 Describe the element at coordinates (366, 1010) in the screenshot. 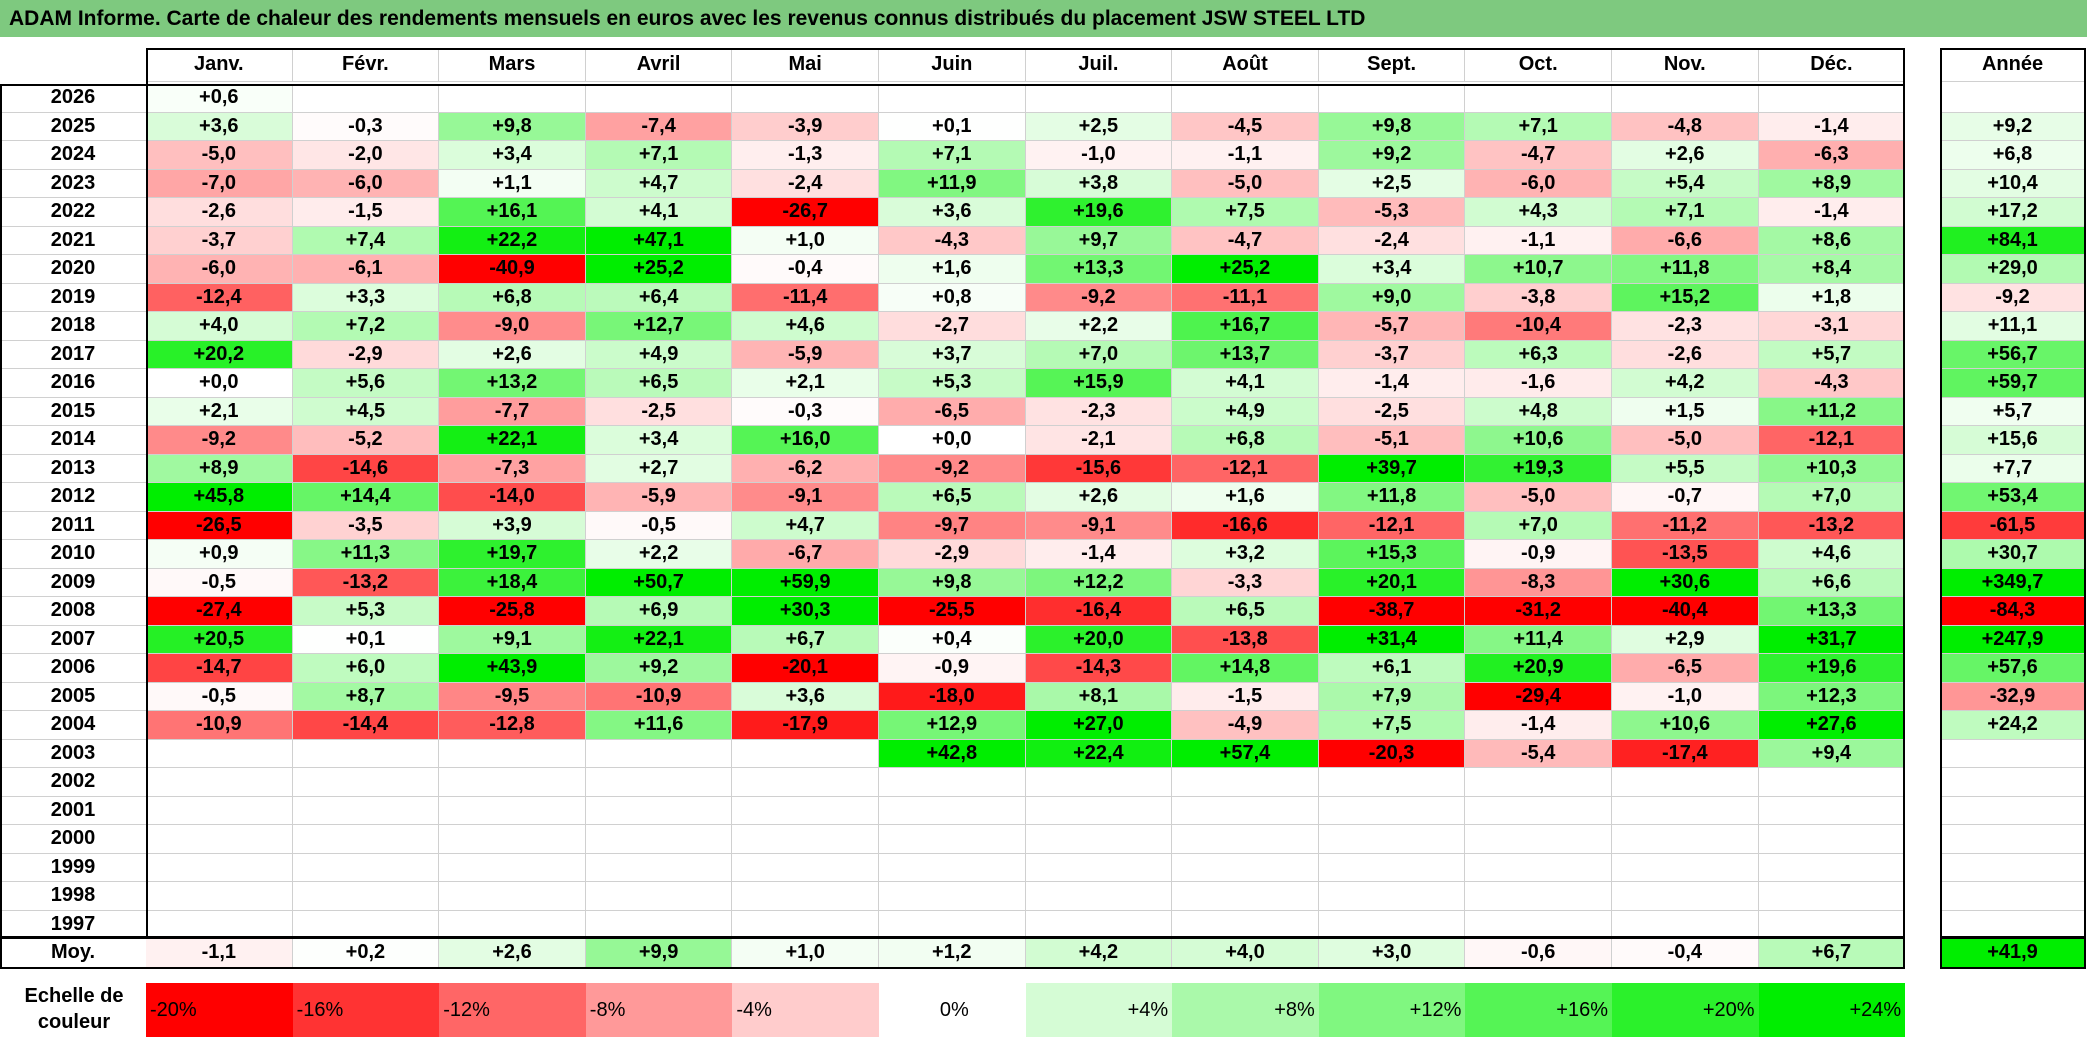

I see `scale-swatch: -16%` at that location.